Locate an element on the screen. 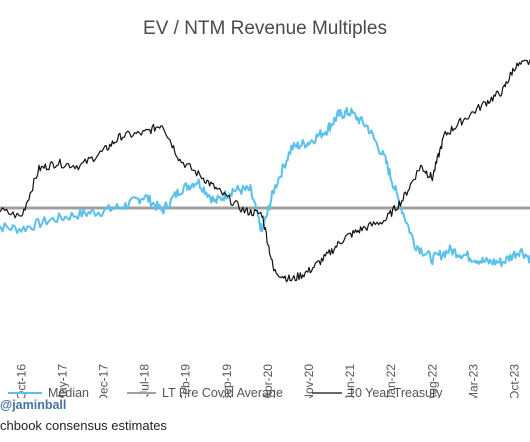 Image resolution: width=530 pixels, height=442 pixels. x-tick-label: Nov-20 is located at coordinates (309, 381).